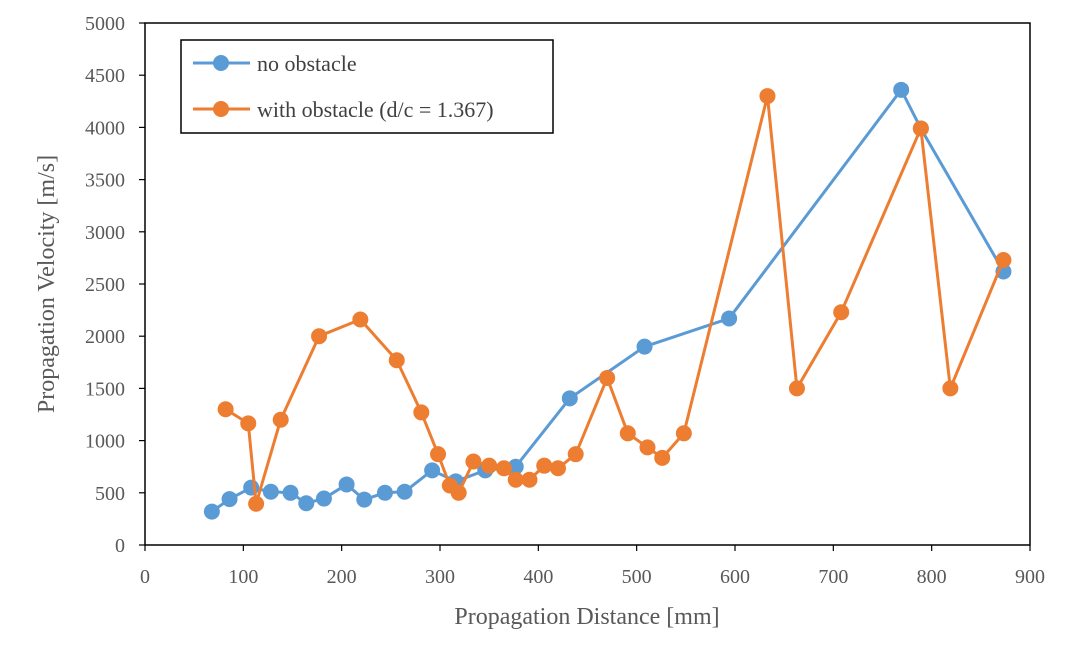  I want to click on y-tick-label: 1000, so click(105, 442).